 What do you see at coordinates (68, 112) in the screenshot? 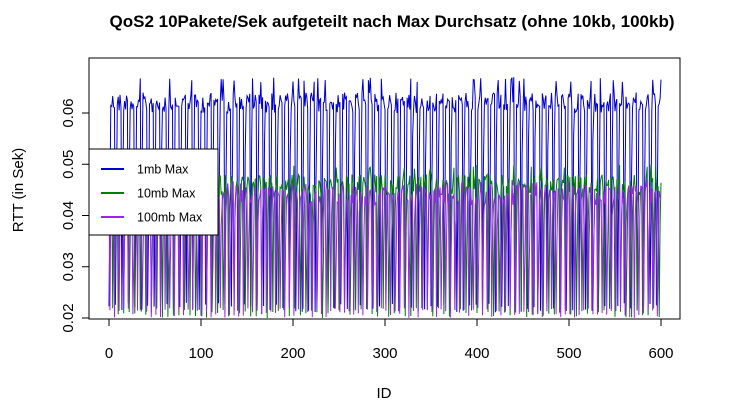
I see `y-tick-label: 0.06` at bounding box center [68, 112].